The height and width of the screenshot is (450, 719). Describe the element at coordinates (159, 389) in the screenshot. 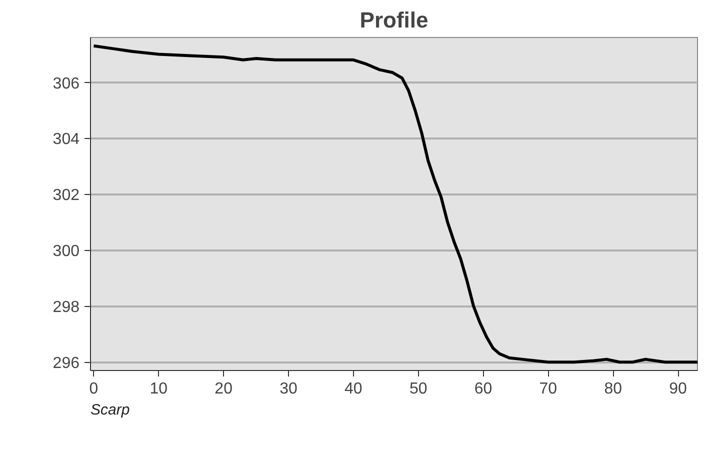

I see `x-tick-label: 10` at that location.